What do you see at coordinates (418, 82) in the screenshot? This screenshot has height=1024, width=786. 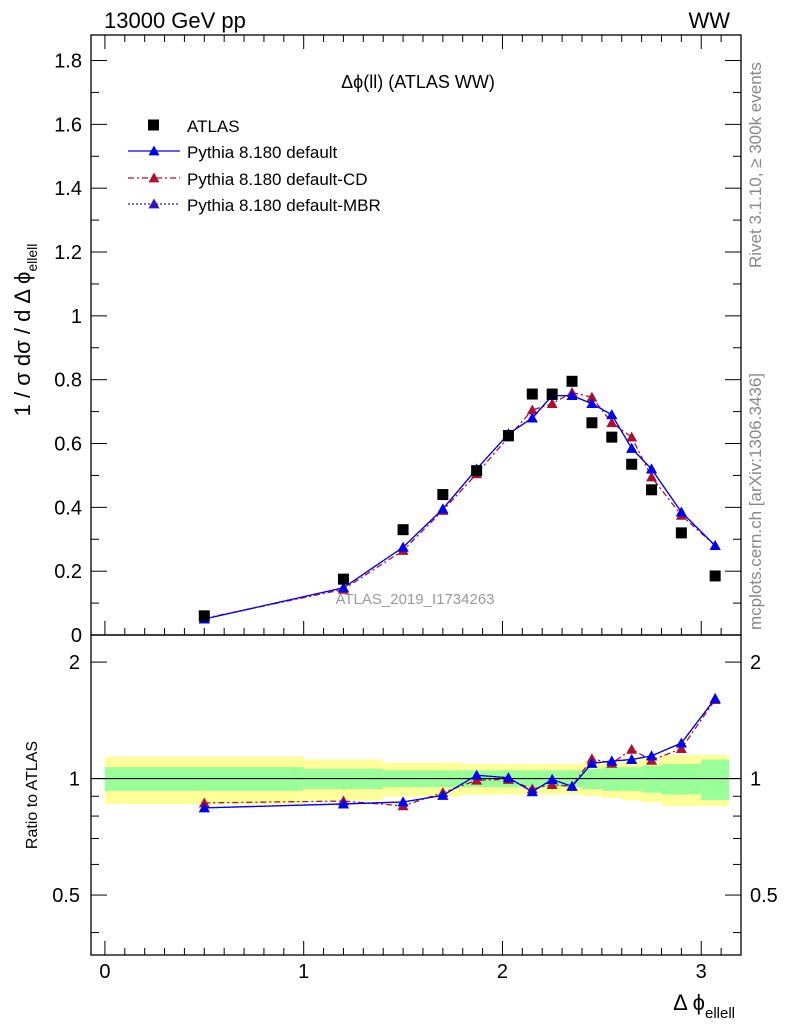 I see `chart-title: Δϕ(ll) (ATLAS WW)` at bounding box center [418, 82].